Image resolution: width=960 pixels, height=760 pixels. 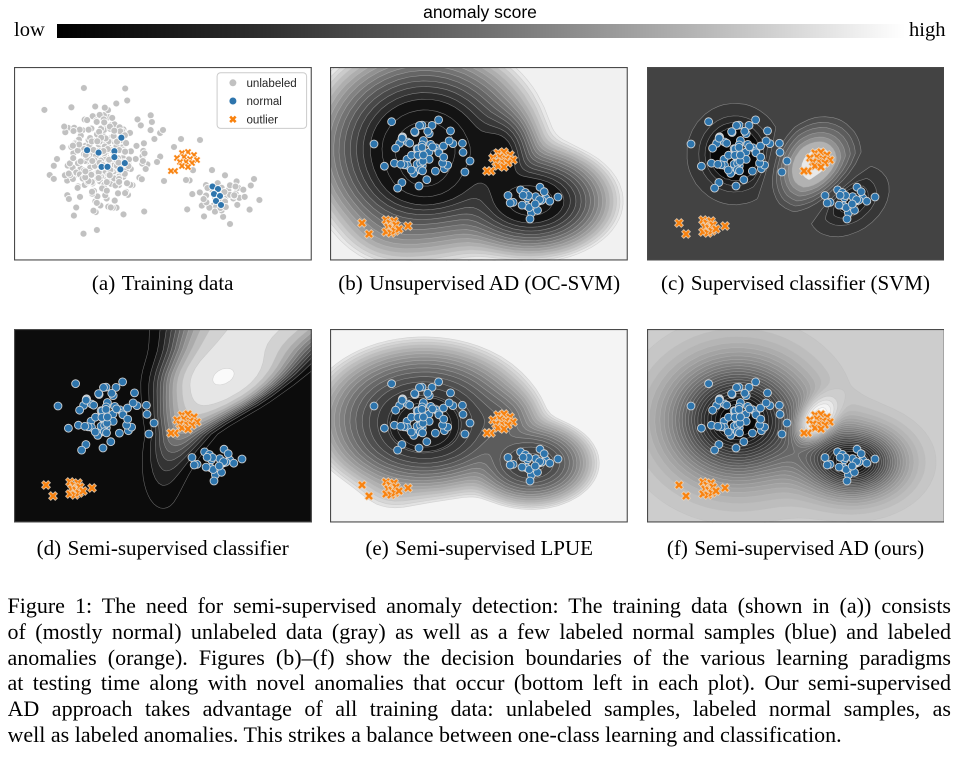 I want to click on svg-text: outlier, so click(x=262, y=120).